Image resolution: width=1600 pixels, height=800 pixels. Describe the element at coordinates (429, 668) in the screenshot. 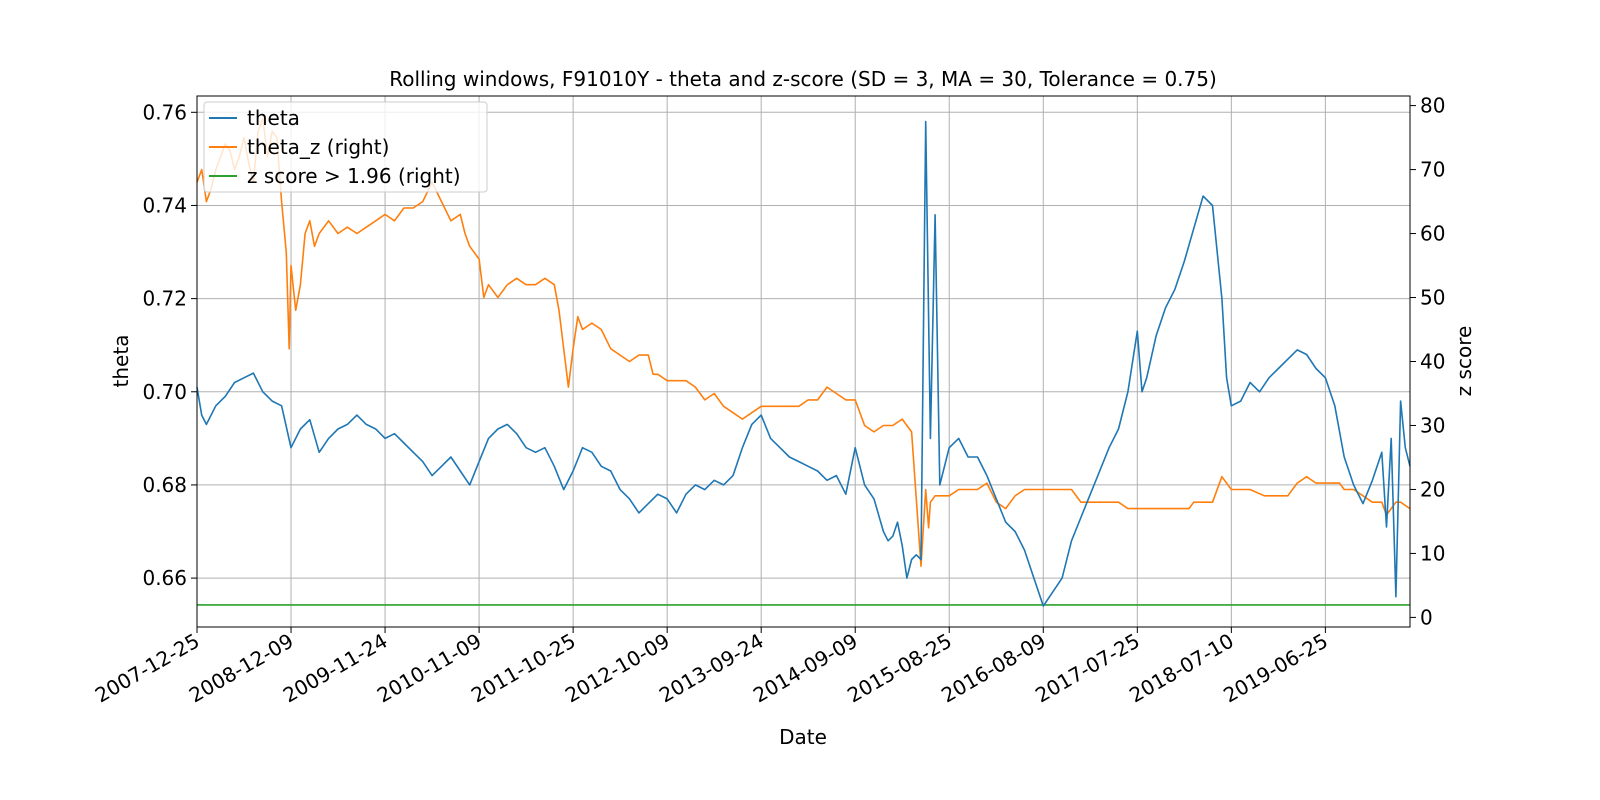

I see `x-tick-label: 2010-11-09` at that location.